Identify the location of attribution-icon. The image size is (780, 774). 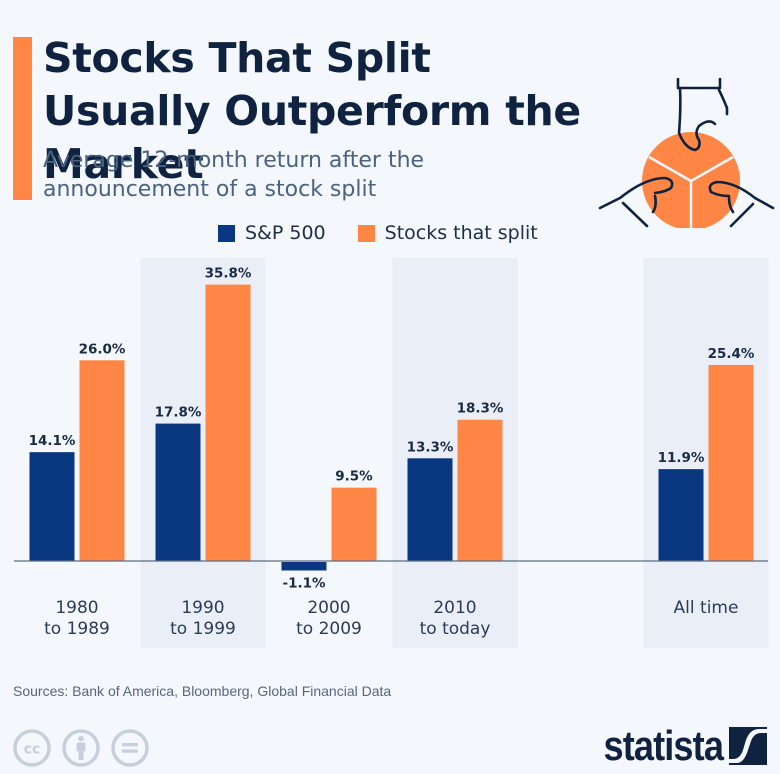
(81, 748).